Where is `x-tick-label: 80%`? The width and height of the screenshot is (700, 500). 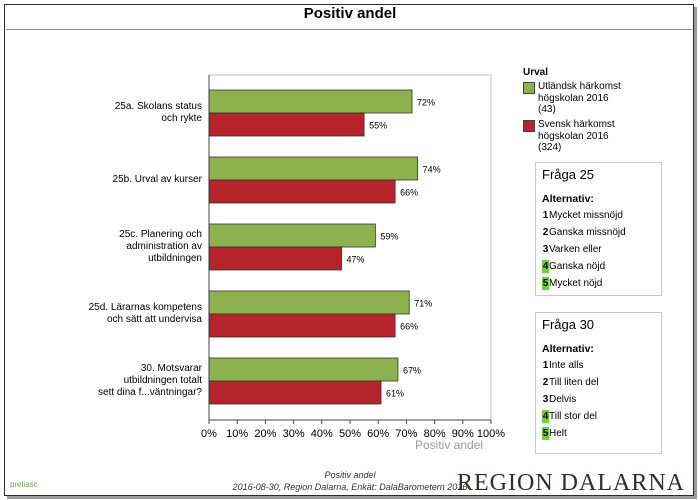
x-tick-label: 80% is located at coordinates (435, 434).